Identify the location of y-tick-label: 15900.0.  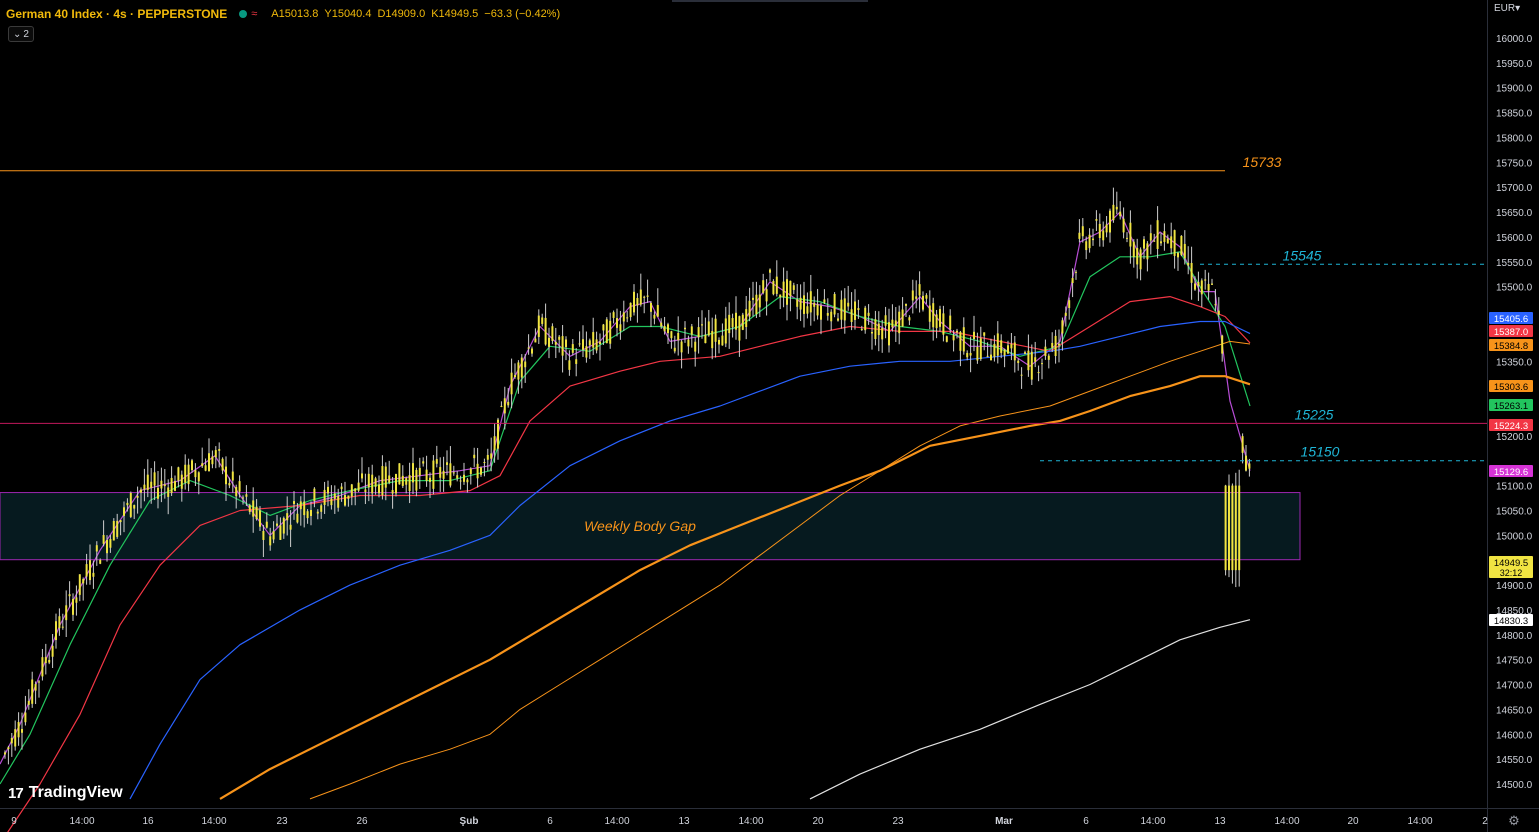
(1514, 89).